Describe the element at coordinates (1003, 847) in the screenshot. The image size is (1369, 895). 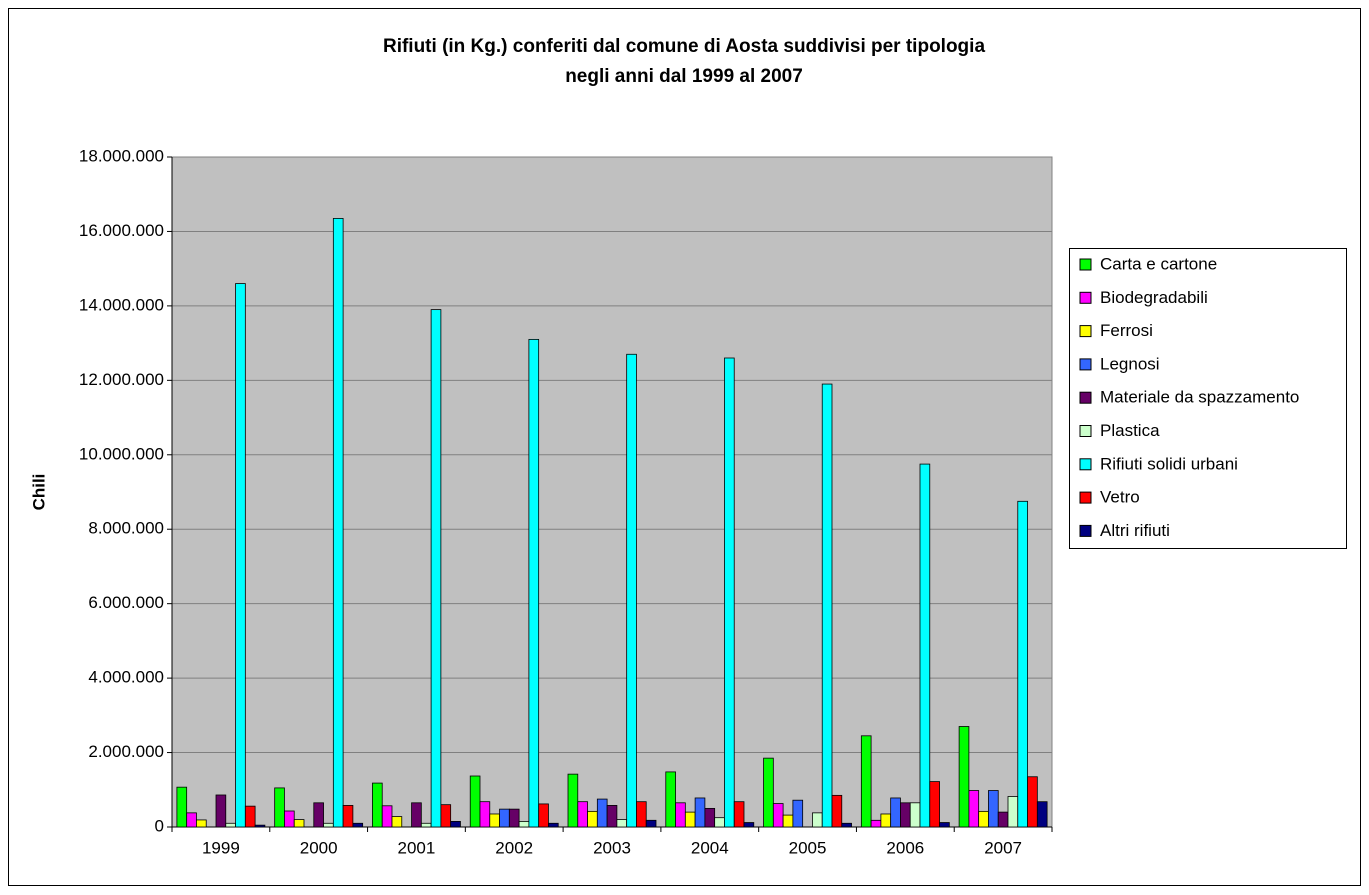
I see `x-tick-label: 2007` at that location.